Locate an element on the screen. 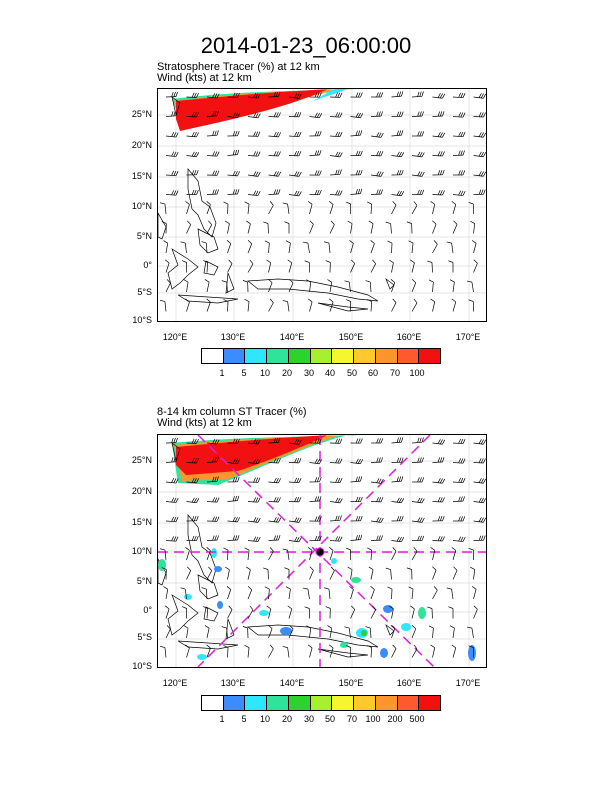 This screenshot has height=792, width=612. panel1-colorbar-label: 40 is located at coordinates (329, 373).